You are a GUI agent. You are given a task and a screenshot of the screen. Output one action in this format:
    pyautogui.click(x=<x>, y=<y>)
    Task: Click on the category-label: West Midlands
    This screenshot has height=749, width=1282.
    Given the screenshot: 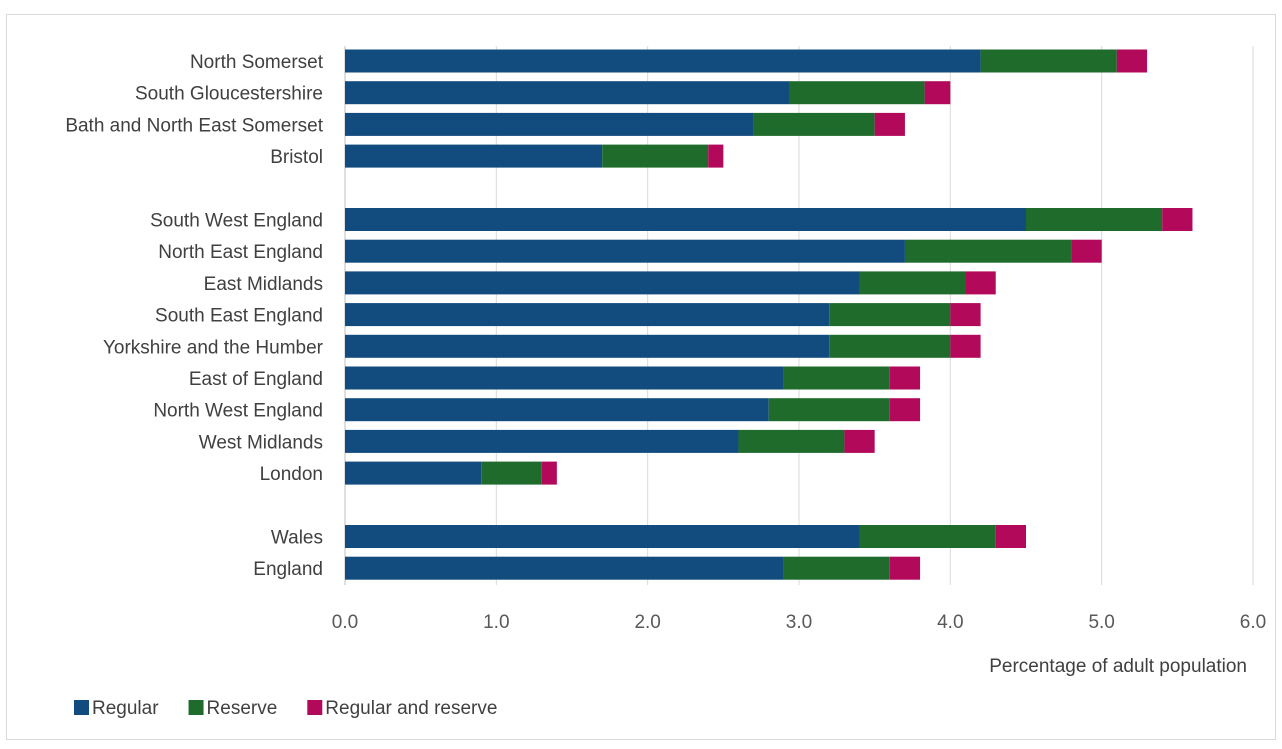 What is the action you would take?
    pyautogui.click(x=261, y=442)
    